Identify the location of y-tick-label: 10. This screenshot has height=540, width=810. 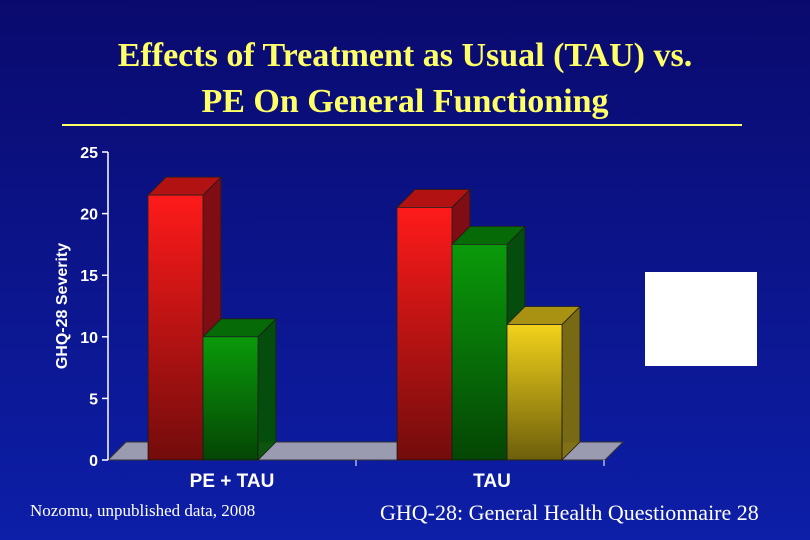
(89, 338).